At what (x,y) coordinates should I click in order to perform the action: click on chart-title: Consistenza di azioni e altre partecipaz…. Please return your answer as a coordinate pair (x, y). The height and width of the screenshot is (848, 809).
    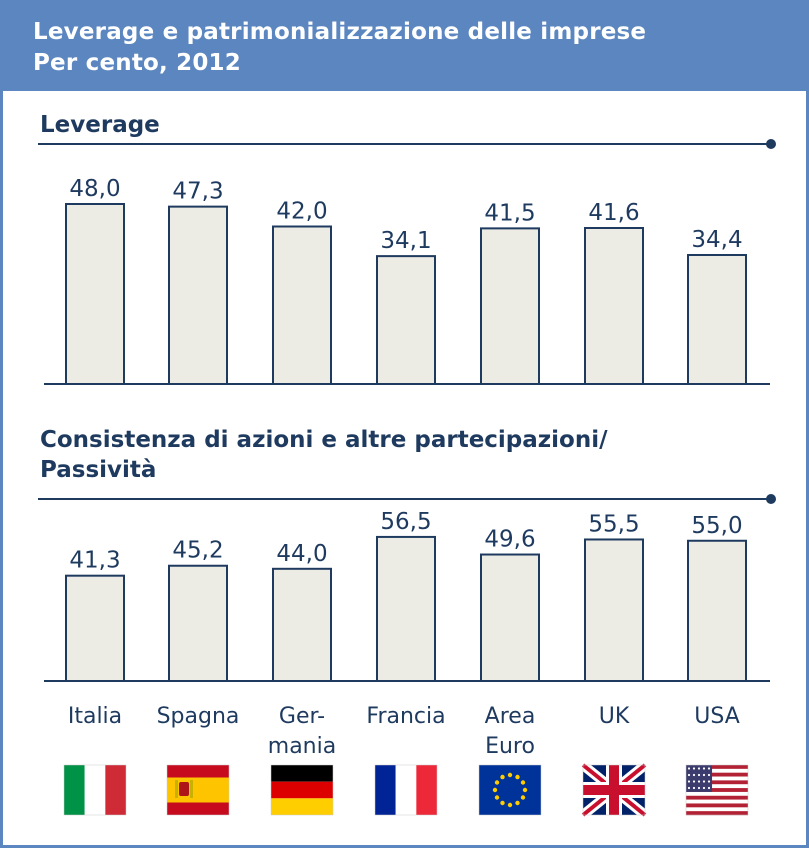
    Looking at the image, I should click on (324, 440).